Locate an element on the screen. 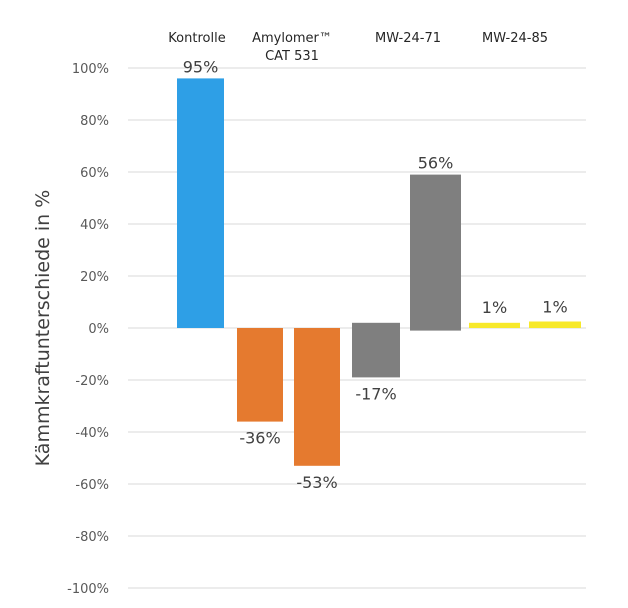  data-label: -53% is located at coordinates (316, 482).